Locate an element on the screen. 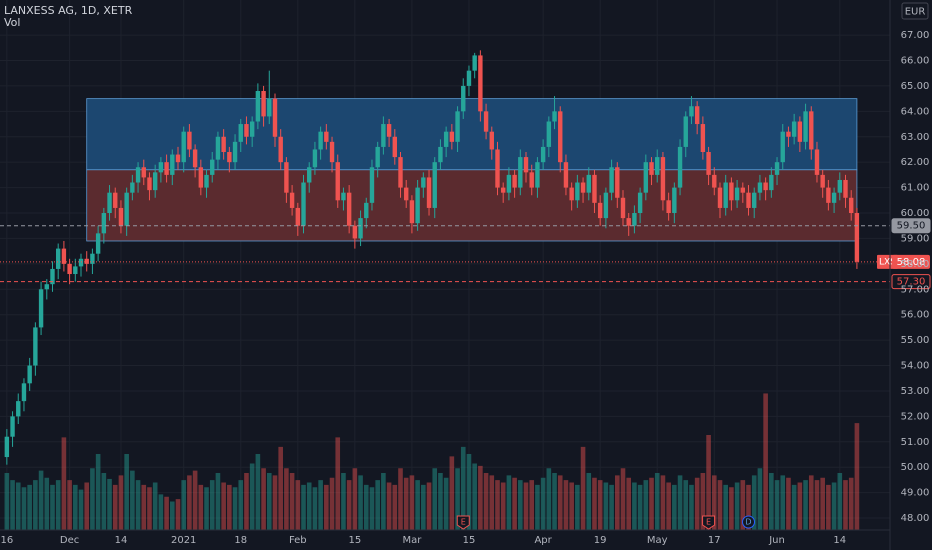 The height and width of the screenshot is (550, 932). symbol-label: LXS is located at coordinates (887, 262).